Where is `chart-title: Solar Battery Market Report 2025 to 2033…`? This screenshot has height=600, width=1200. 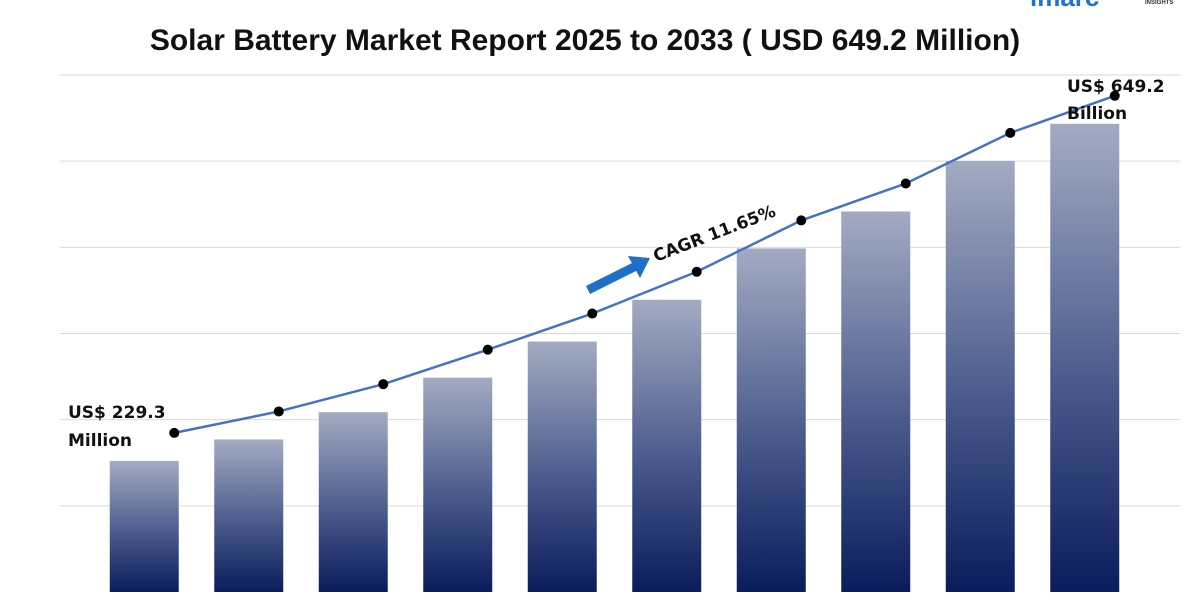
chart-title: Solar Battery Market Report 2025 to 2033… is located at coordinates (585, 40).